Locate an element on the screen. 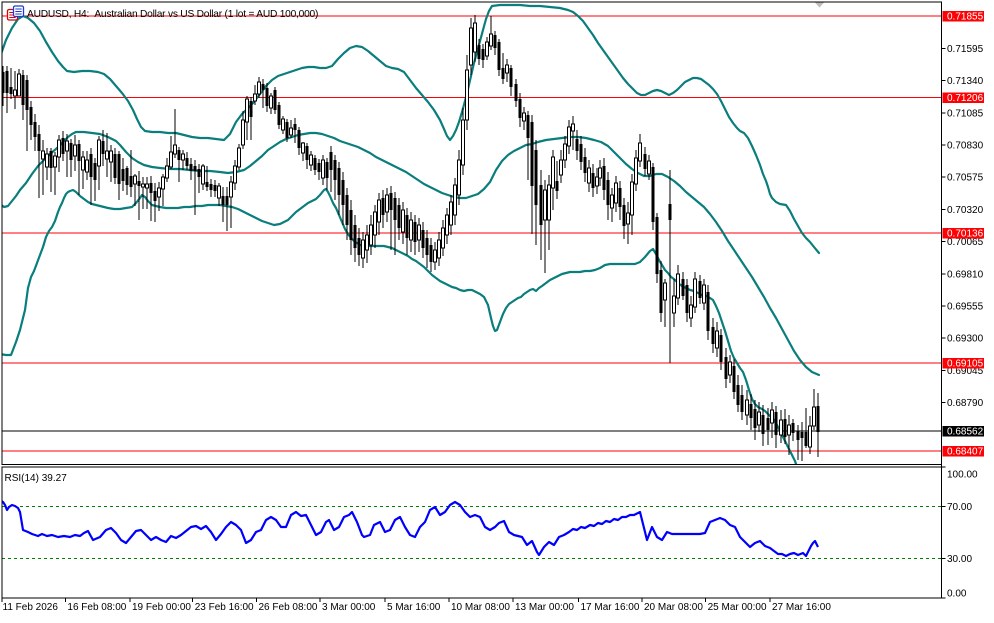 The image size is (994, 623). svg-text: 11 Feb 2026 is located at coordinates (31, 607).